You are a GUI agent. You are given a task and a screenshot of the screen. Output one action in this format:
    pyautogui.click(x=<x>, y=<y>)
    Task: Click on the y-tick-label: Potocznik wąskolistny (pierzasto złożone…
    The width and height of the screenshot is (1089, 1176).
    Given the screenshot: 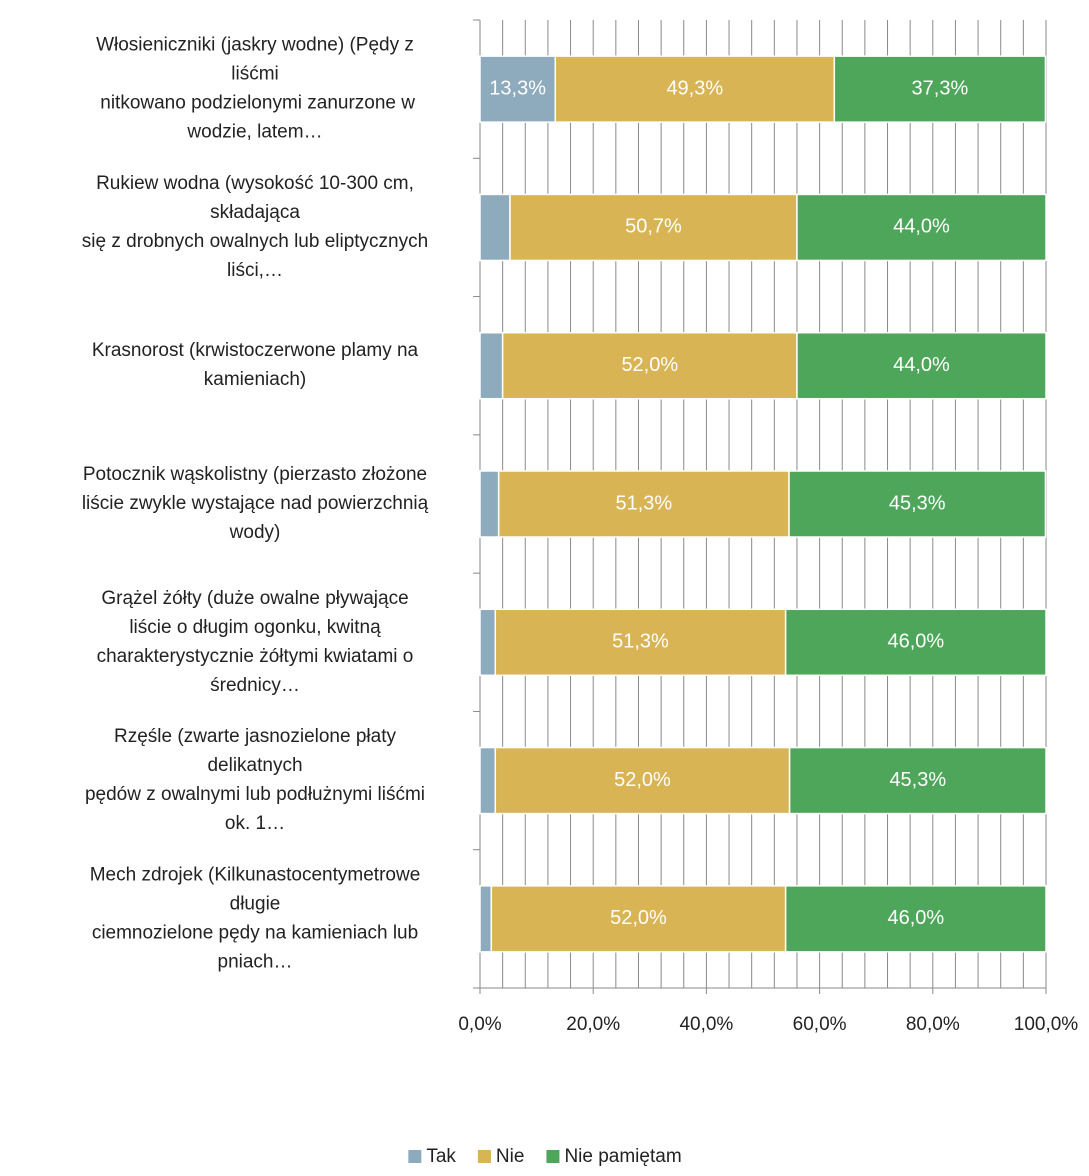 What is the action you would take?
    pyautogui.click(x=255, y=503)
    